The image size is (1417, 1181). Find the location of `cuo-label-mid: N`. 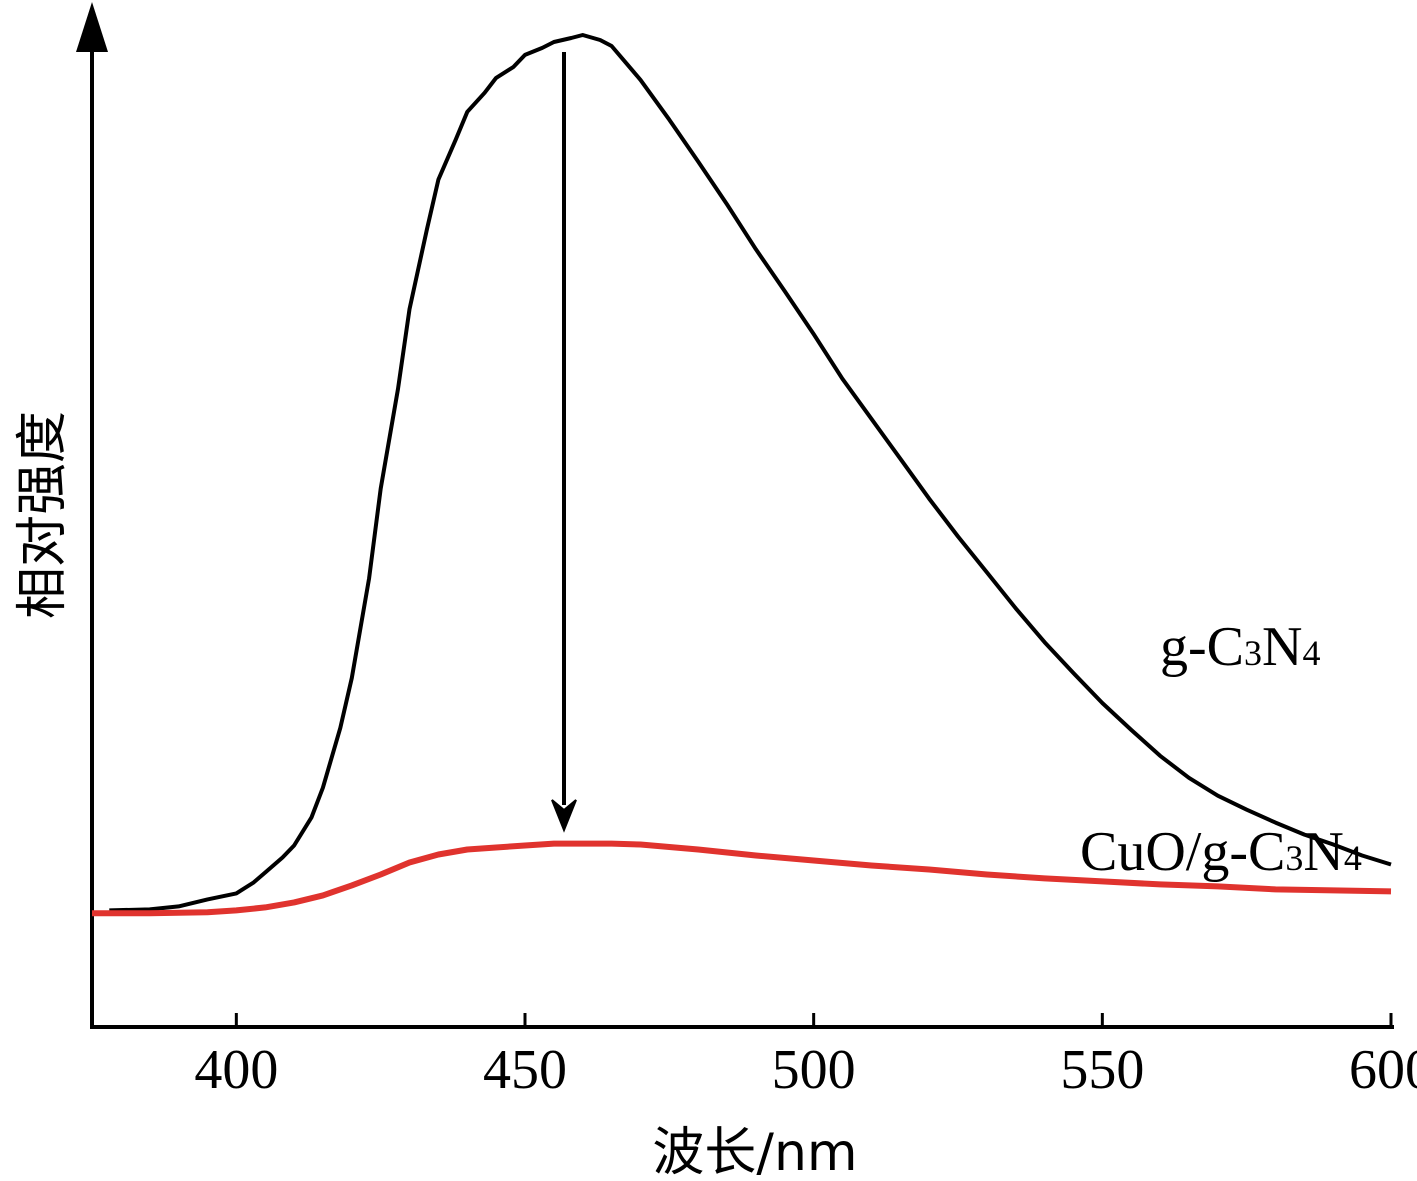

cuo-label-mid: N is located at coordinates (1323, 852).